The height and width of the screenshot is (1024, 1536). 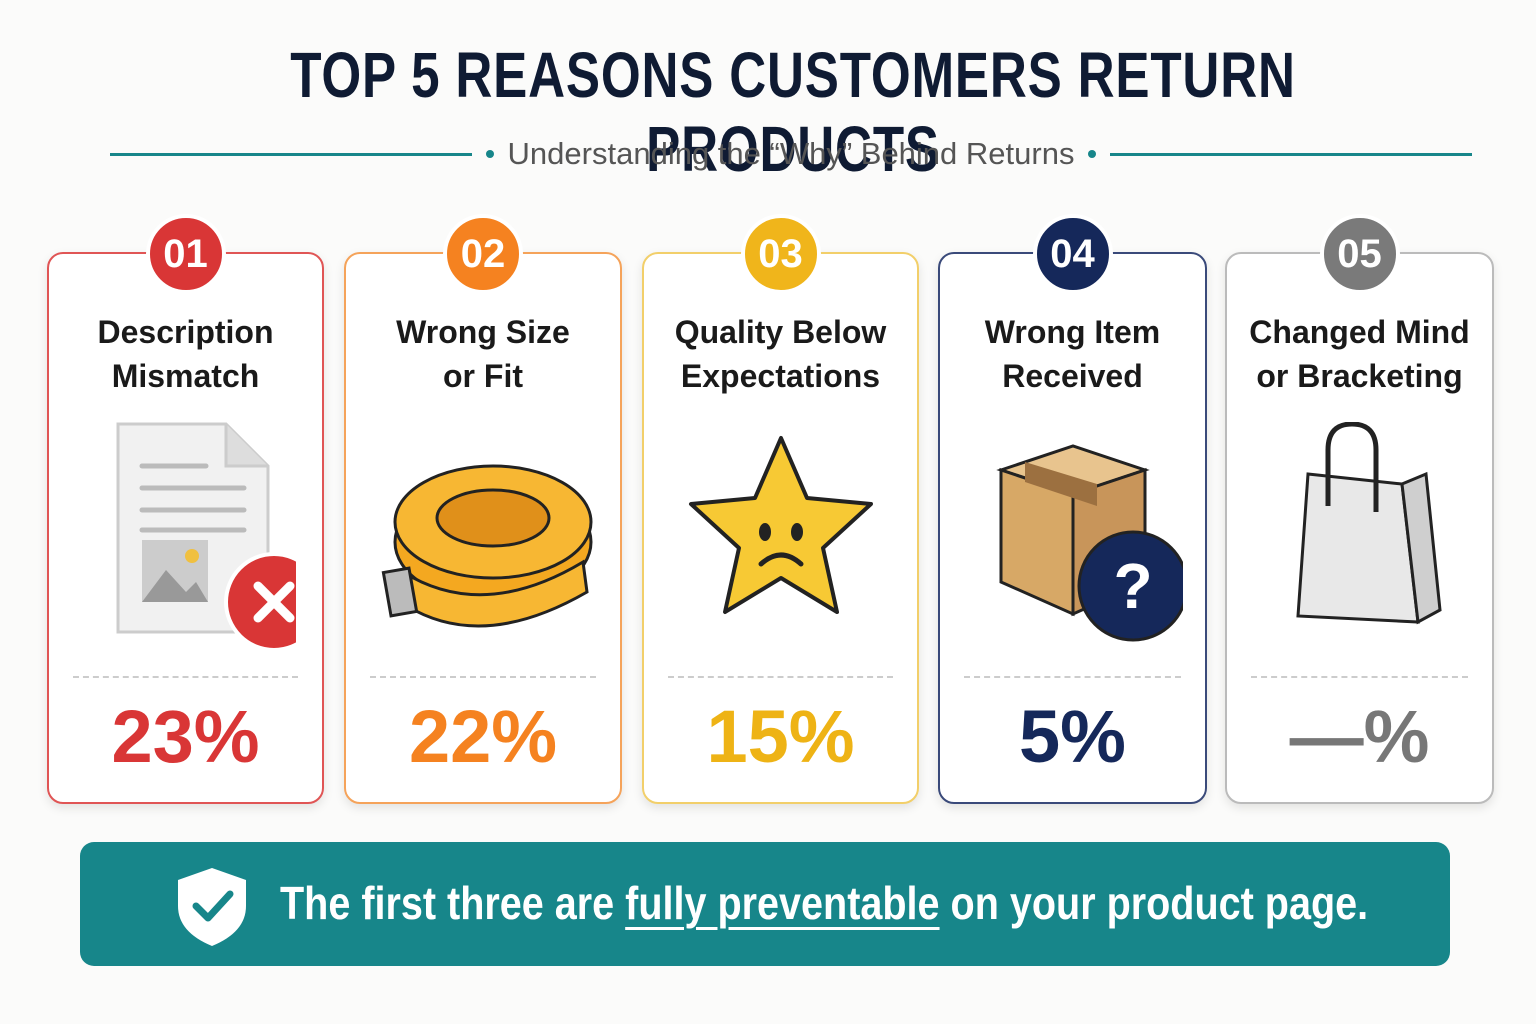 I want to click on tape-icon, so click(x=487, y=546).